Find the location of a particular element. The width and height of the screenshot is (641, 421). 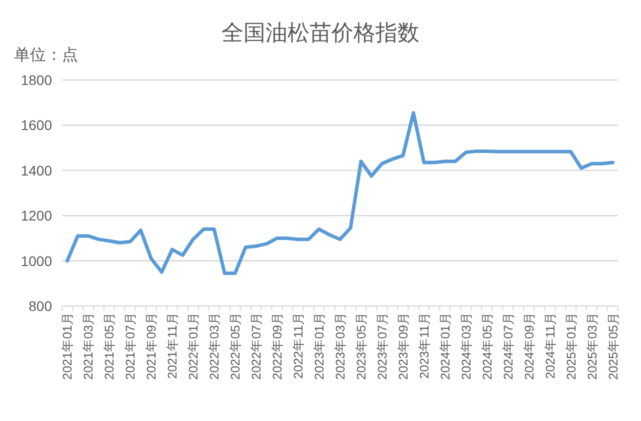

x-tick-label: 2023年01月 is located at coordinates (319, 346).